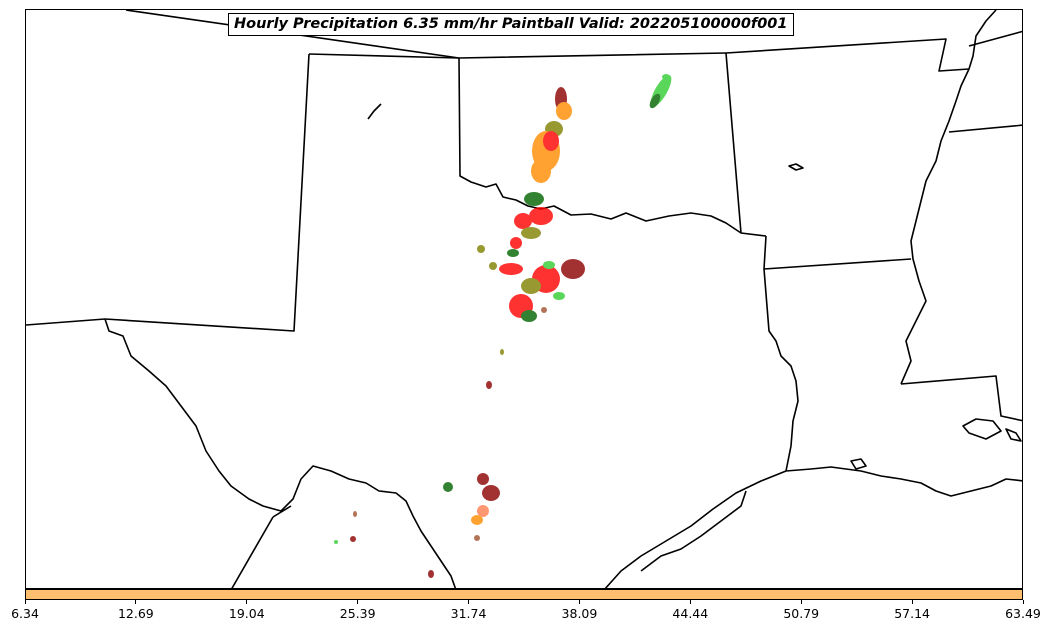 Image resolution: width=1053 pixels, height=633 pixels. I want to click on boundary-tx-nm, so click(207, 192).